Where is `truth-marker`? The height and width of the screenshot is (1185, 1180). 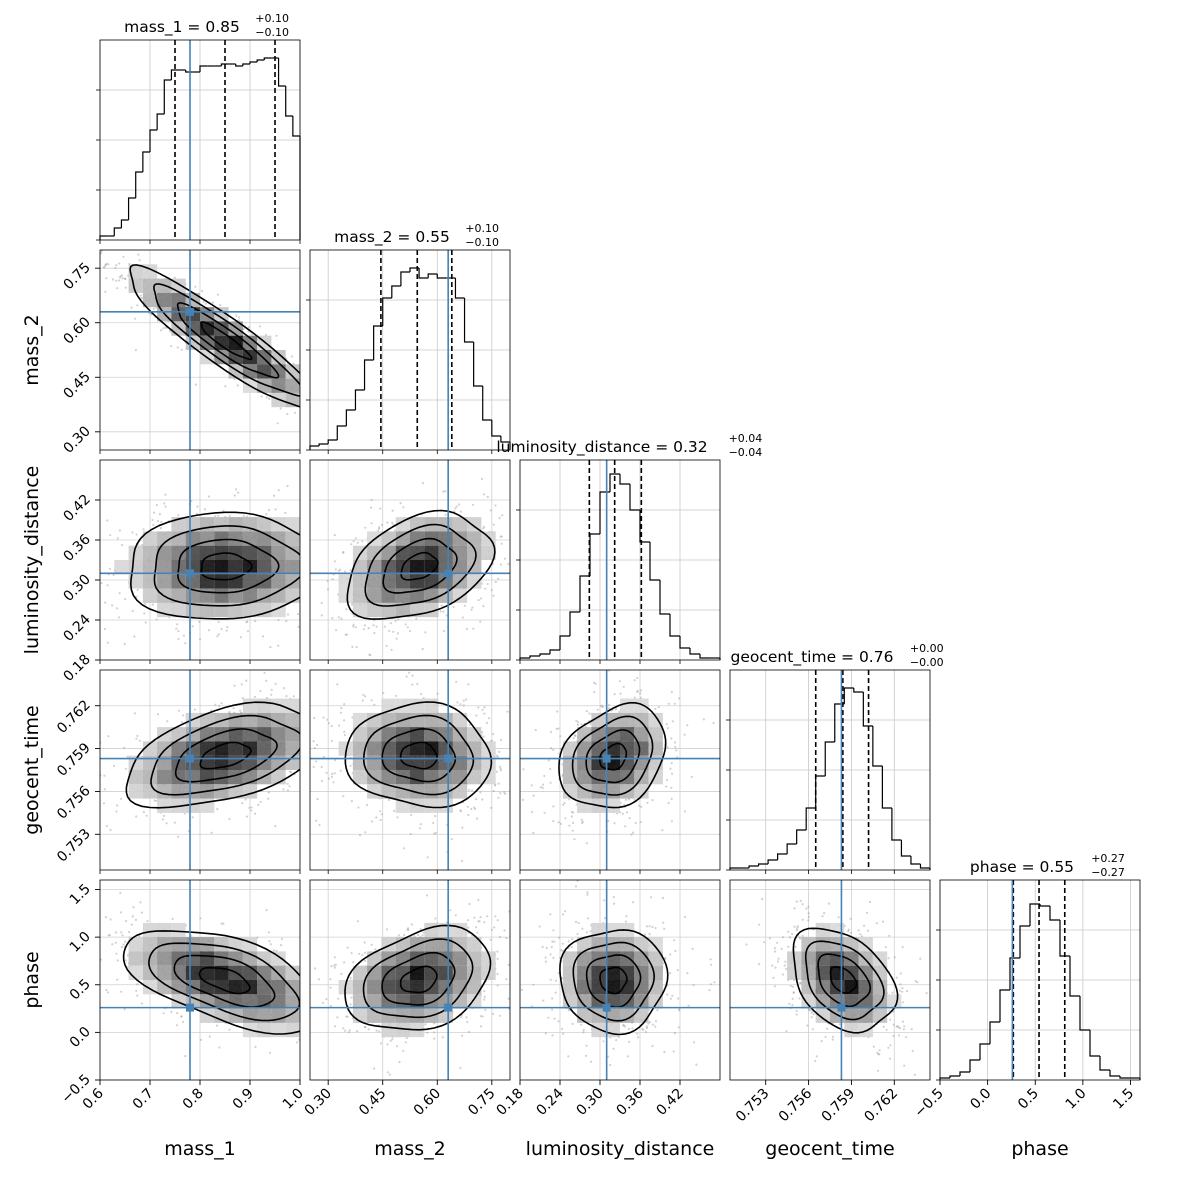
truth-marker is located at coordinates (190, 312).